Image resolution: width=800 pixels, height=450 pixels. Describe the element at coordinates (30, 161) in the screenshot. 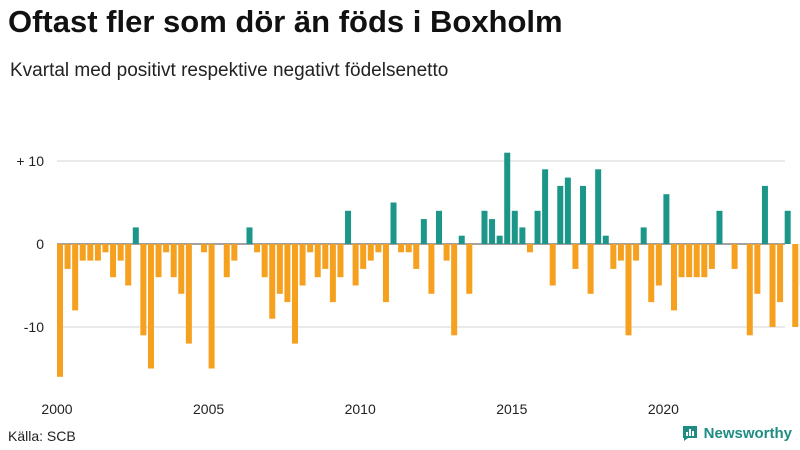

I see `y-tick-label: + 10` at that location.